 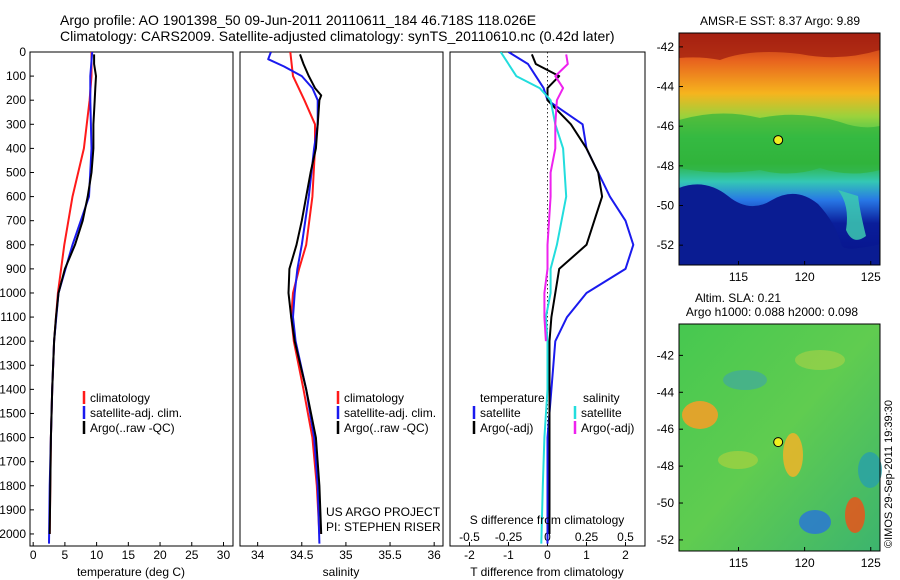 What do you see at coordinates (556, 198) in the screenshot?
I see `series-line-s_argo` at bounding box center [556, 198].